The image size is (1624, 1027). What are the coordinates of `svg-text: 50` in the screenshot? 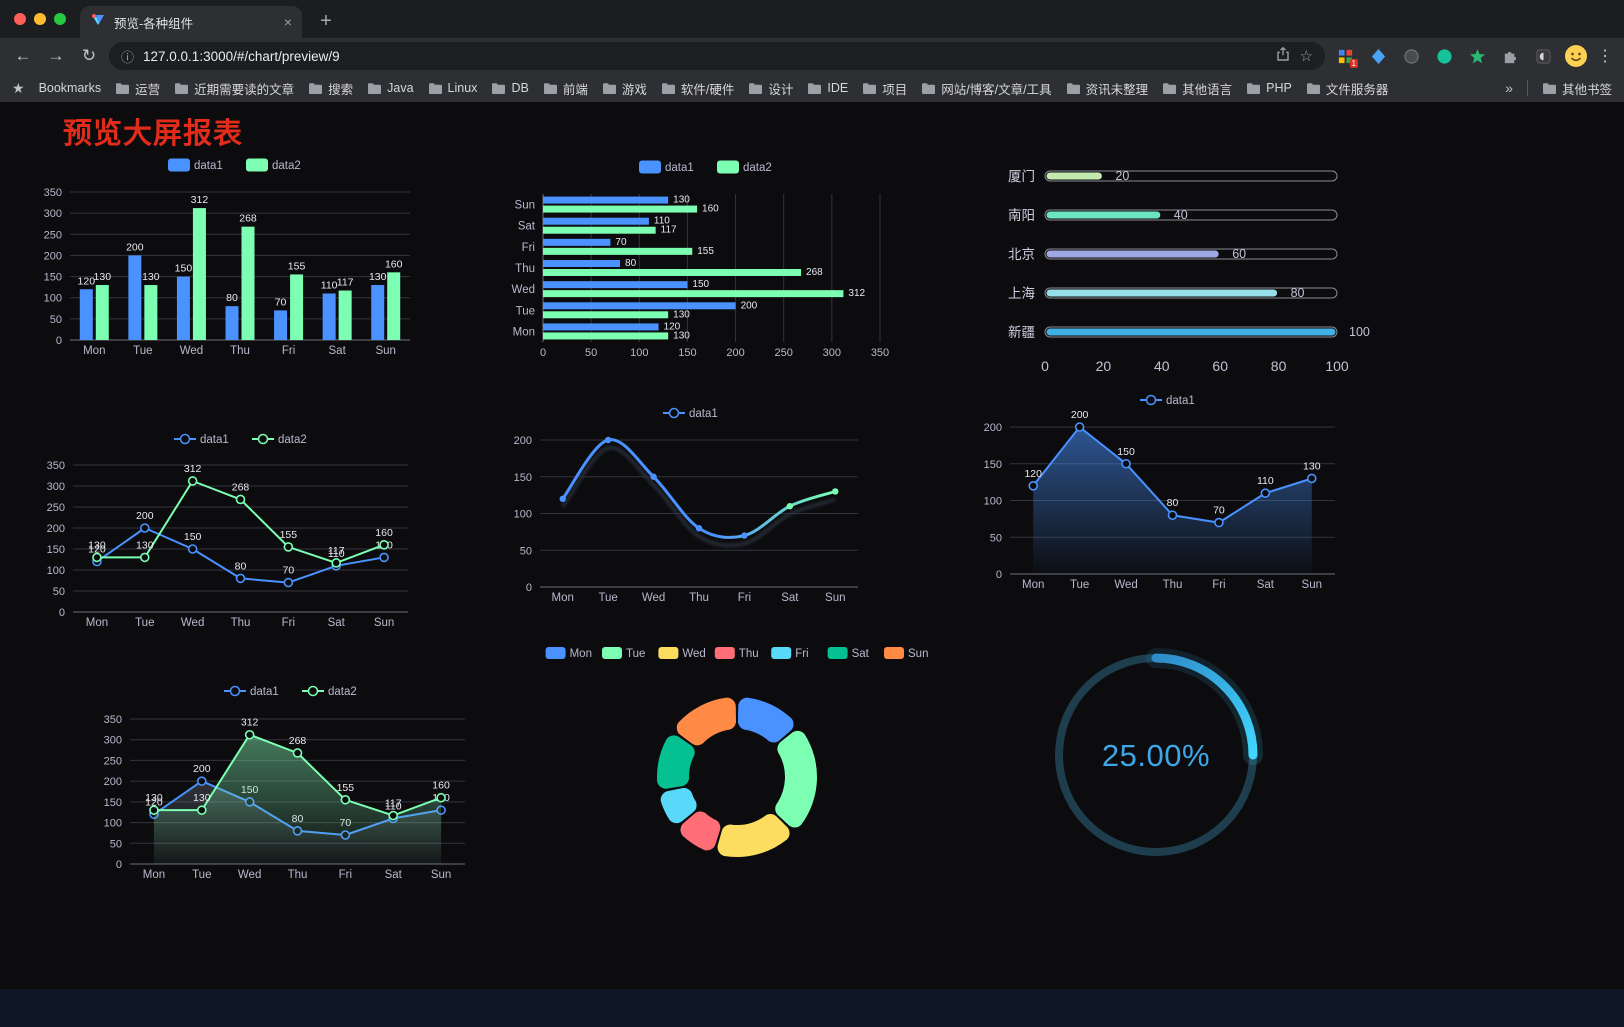 It's located at (59, 592).